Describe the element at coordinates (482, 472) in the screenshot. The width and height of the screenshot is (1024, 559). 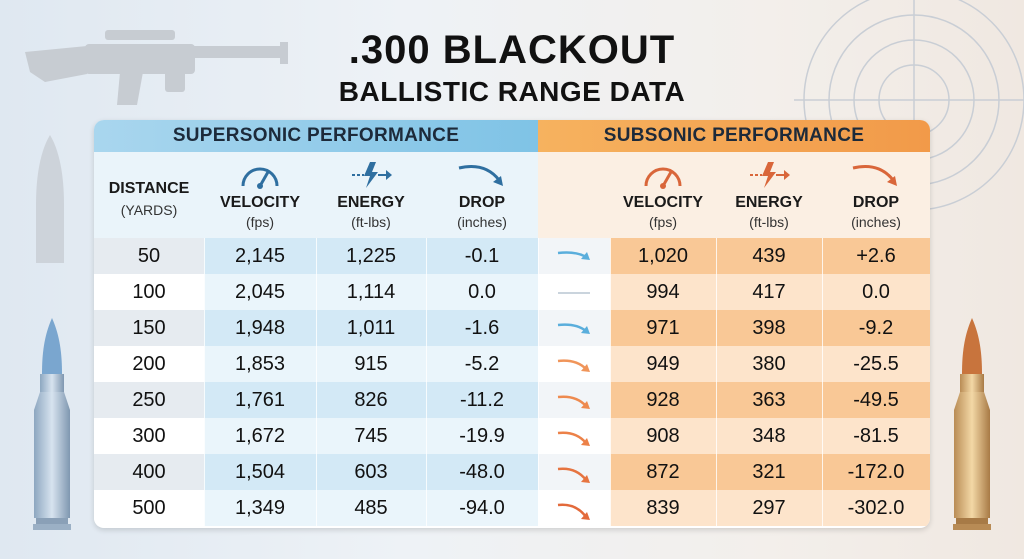
I see `cell-super-drop: -48.0` at that location.